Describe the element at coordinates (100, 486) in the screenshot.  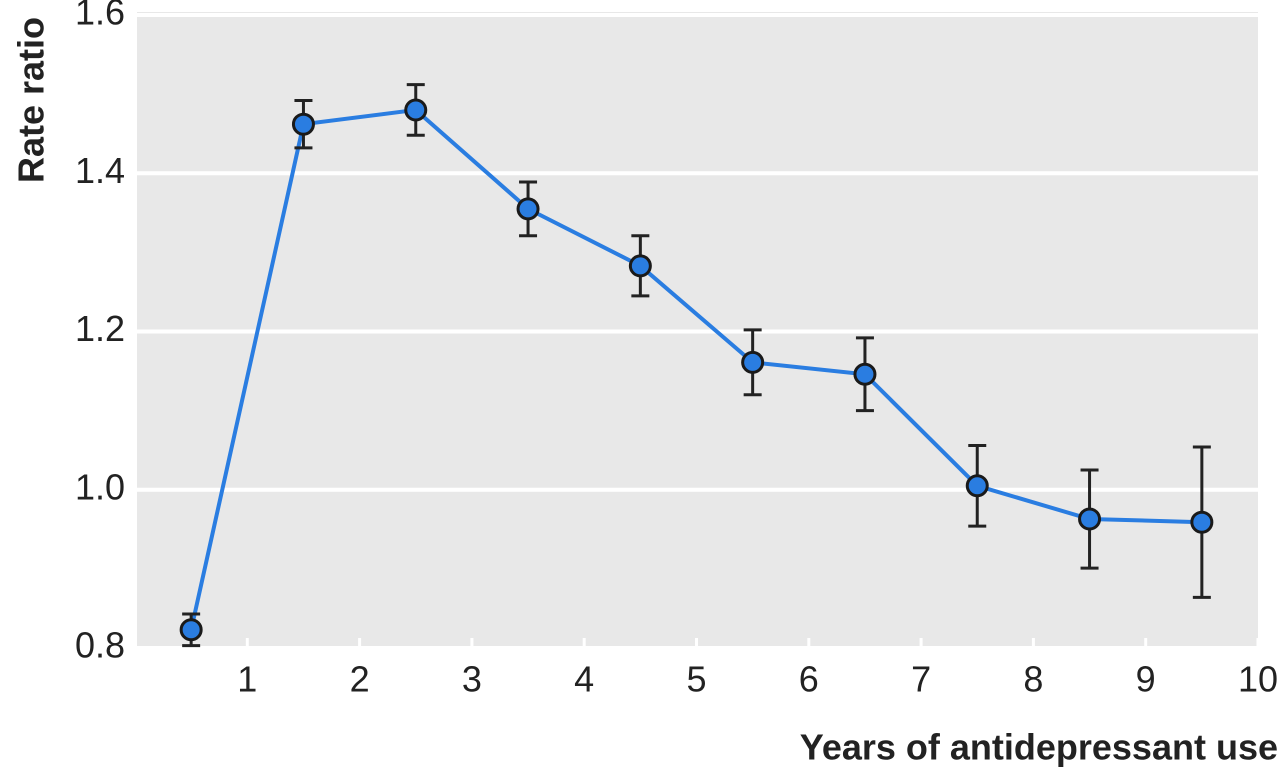
I see `y-tick-label: 1.0` at that location.